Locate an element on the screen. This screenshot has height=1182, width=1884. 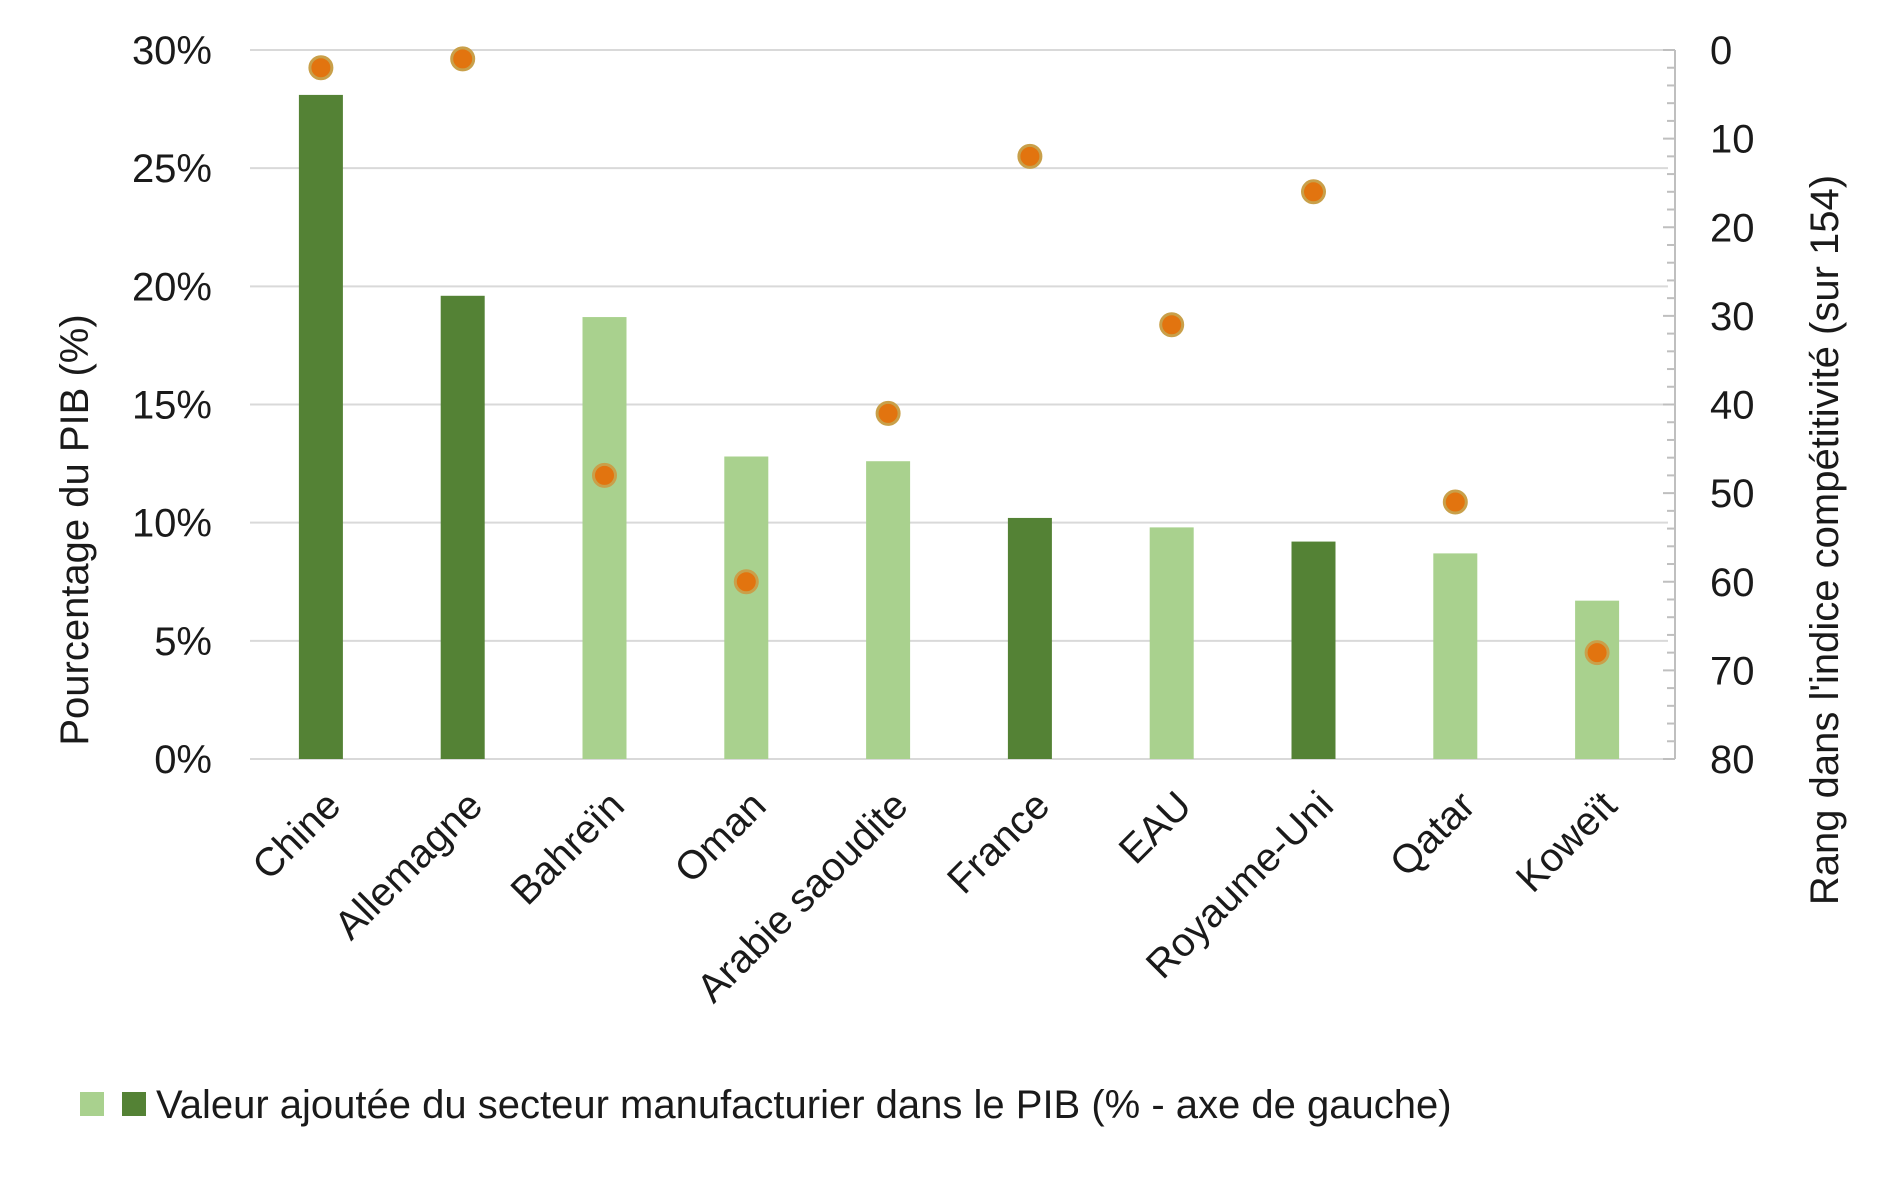
category-label: Bahreïn is located at coordinates (568, 848).